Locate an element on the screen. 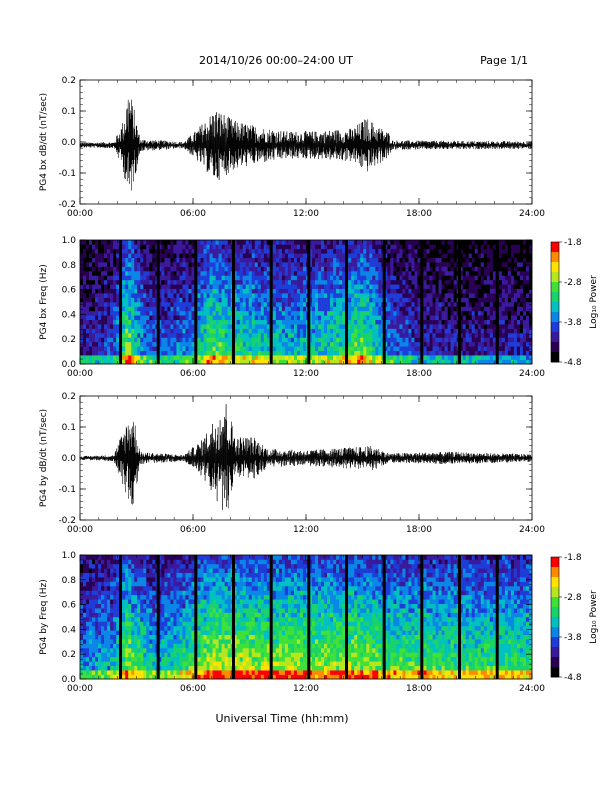 The height and width of the screenshot is (792, 612). x-tick-label: 24:00 is located at coordinates (532, 530).